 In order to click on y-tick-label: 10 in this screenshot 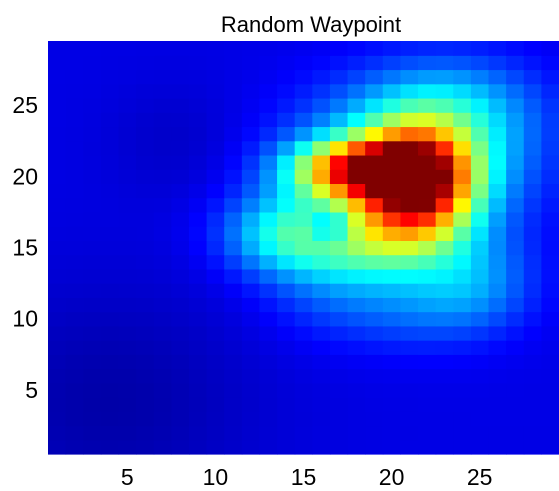, I will do `click(25, 319)`.